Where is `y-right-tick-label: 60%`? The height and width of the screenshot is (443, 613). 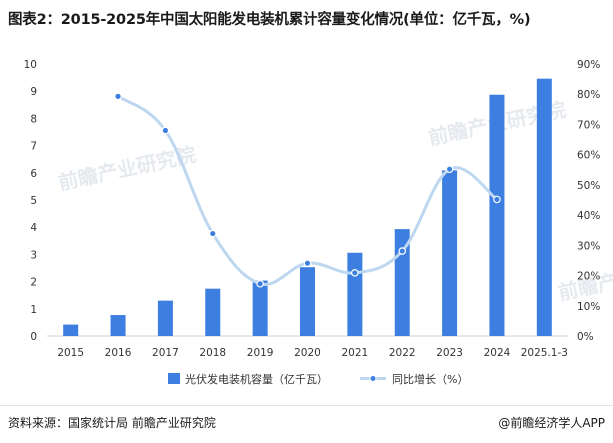
y-right-tick-label: 60% is located at coordinates (588, 156).